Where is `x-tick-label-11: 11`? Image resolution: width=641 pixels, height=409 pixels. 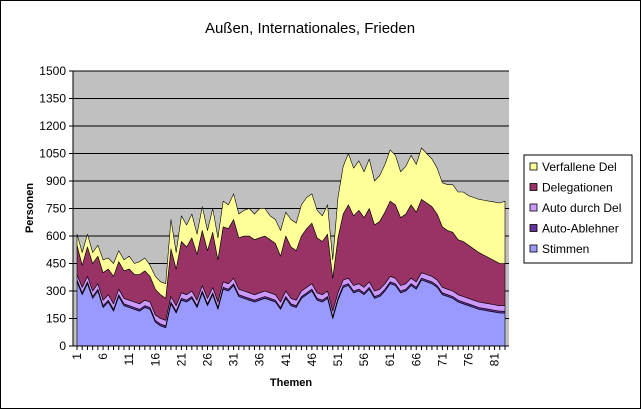 x-tick-label-11: 11 is located at coordinates (129, 359).